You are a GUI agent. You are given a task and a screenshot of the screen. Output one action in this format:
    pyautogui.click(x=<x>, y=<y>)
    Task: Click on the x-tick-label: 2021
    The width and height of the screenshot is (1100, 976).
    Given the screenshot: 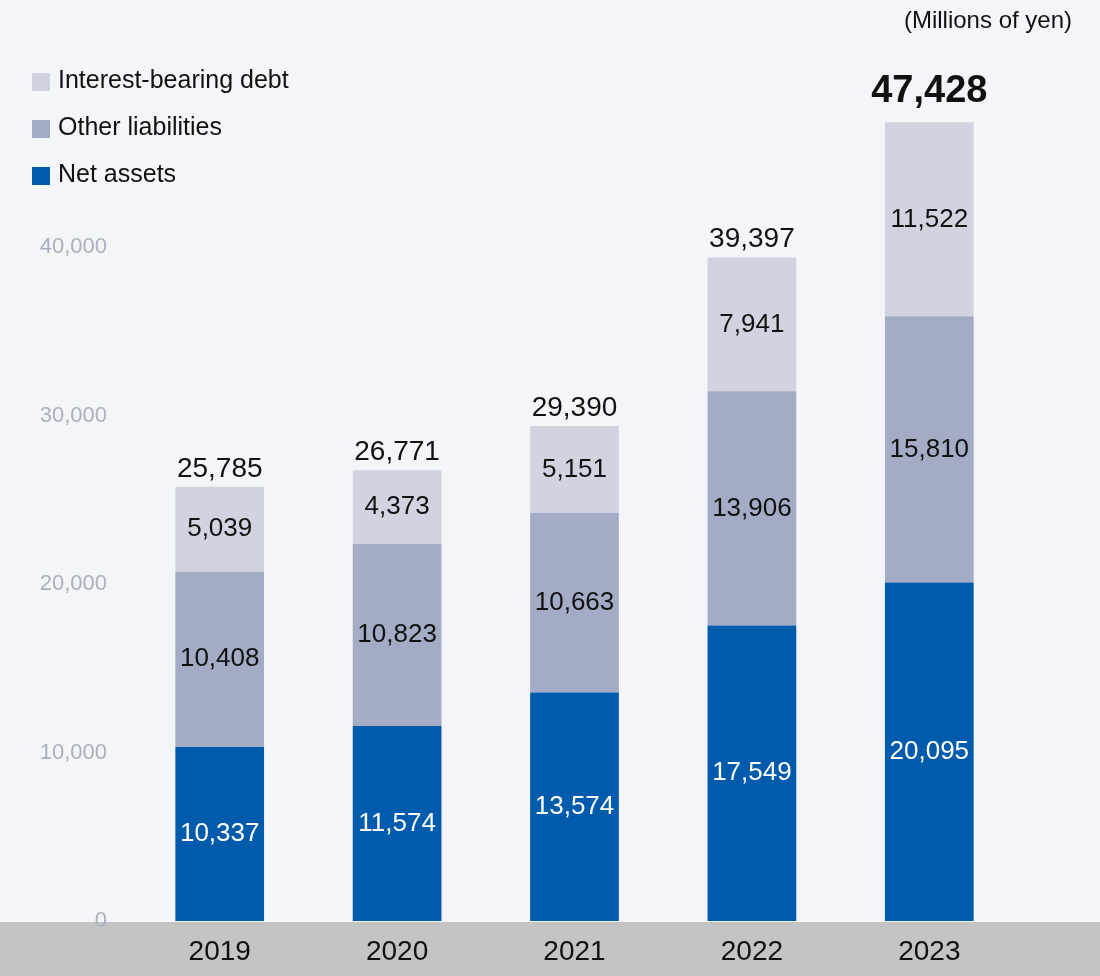 What is the action you would take?
    pyautogui.click(x=574, y=950)
    